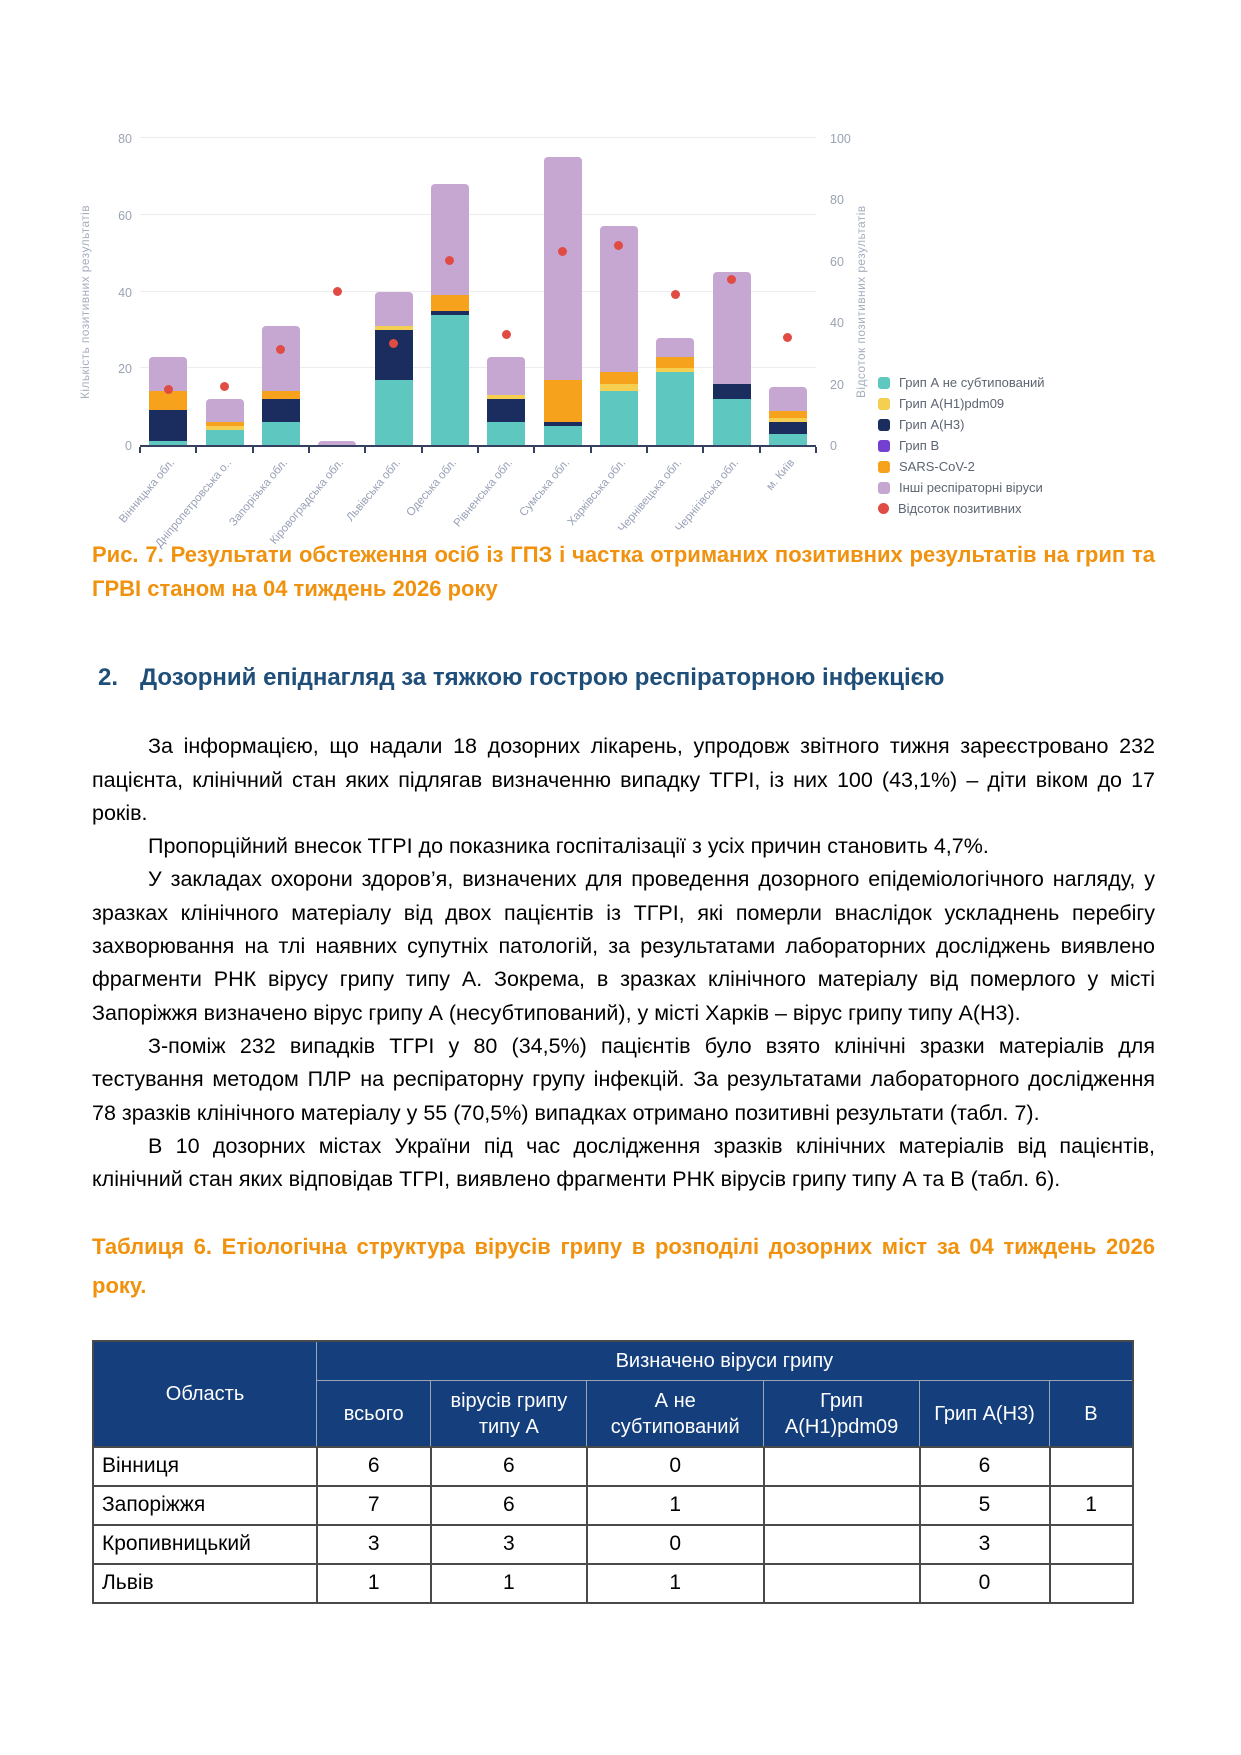 This screenshot has height=1755, width=1241. Describe the element at coordinates (937, 466) in the screenshot. I see `legend-label: SARS-CoV-2` at that location.